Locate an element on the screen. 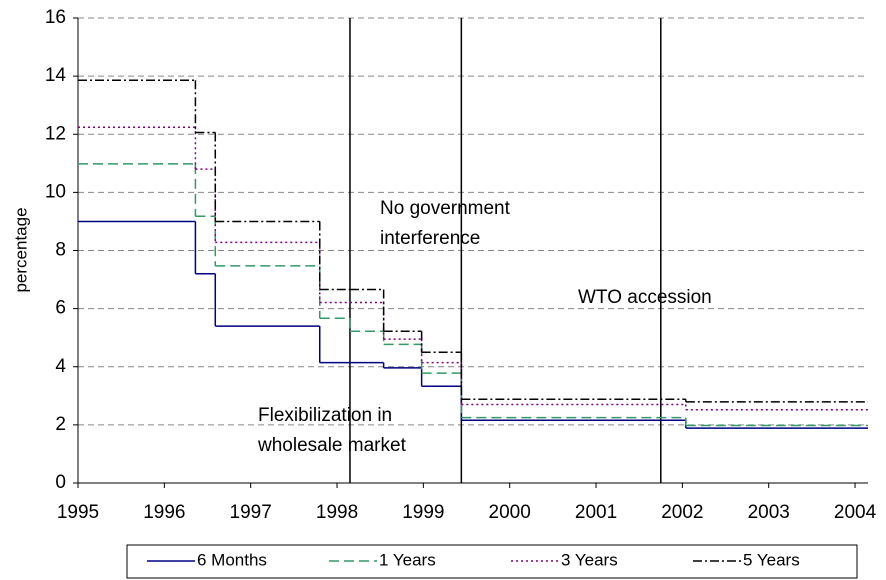 This screenshot has width=886, height=580. y-tick-label: 6 is located at coordinates (60, 308).